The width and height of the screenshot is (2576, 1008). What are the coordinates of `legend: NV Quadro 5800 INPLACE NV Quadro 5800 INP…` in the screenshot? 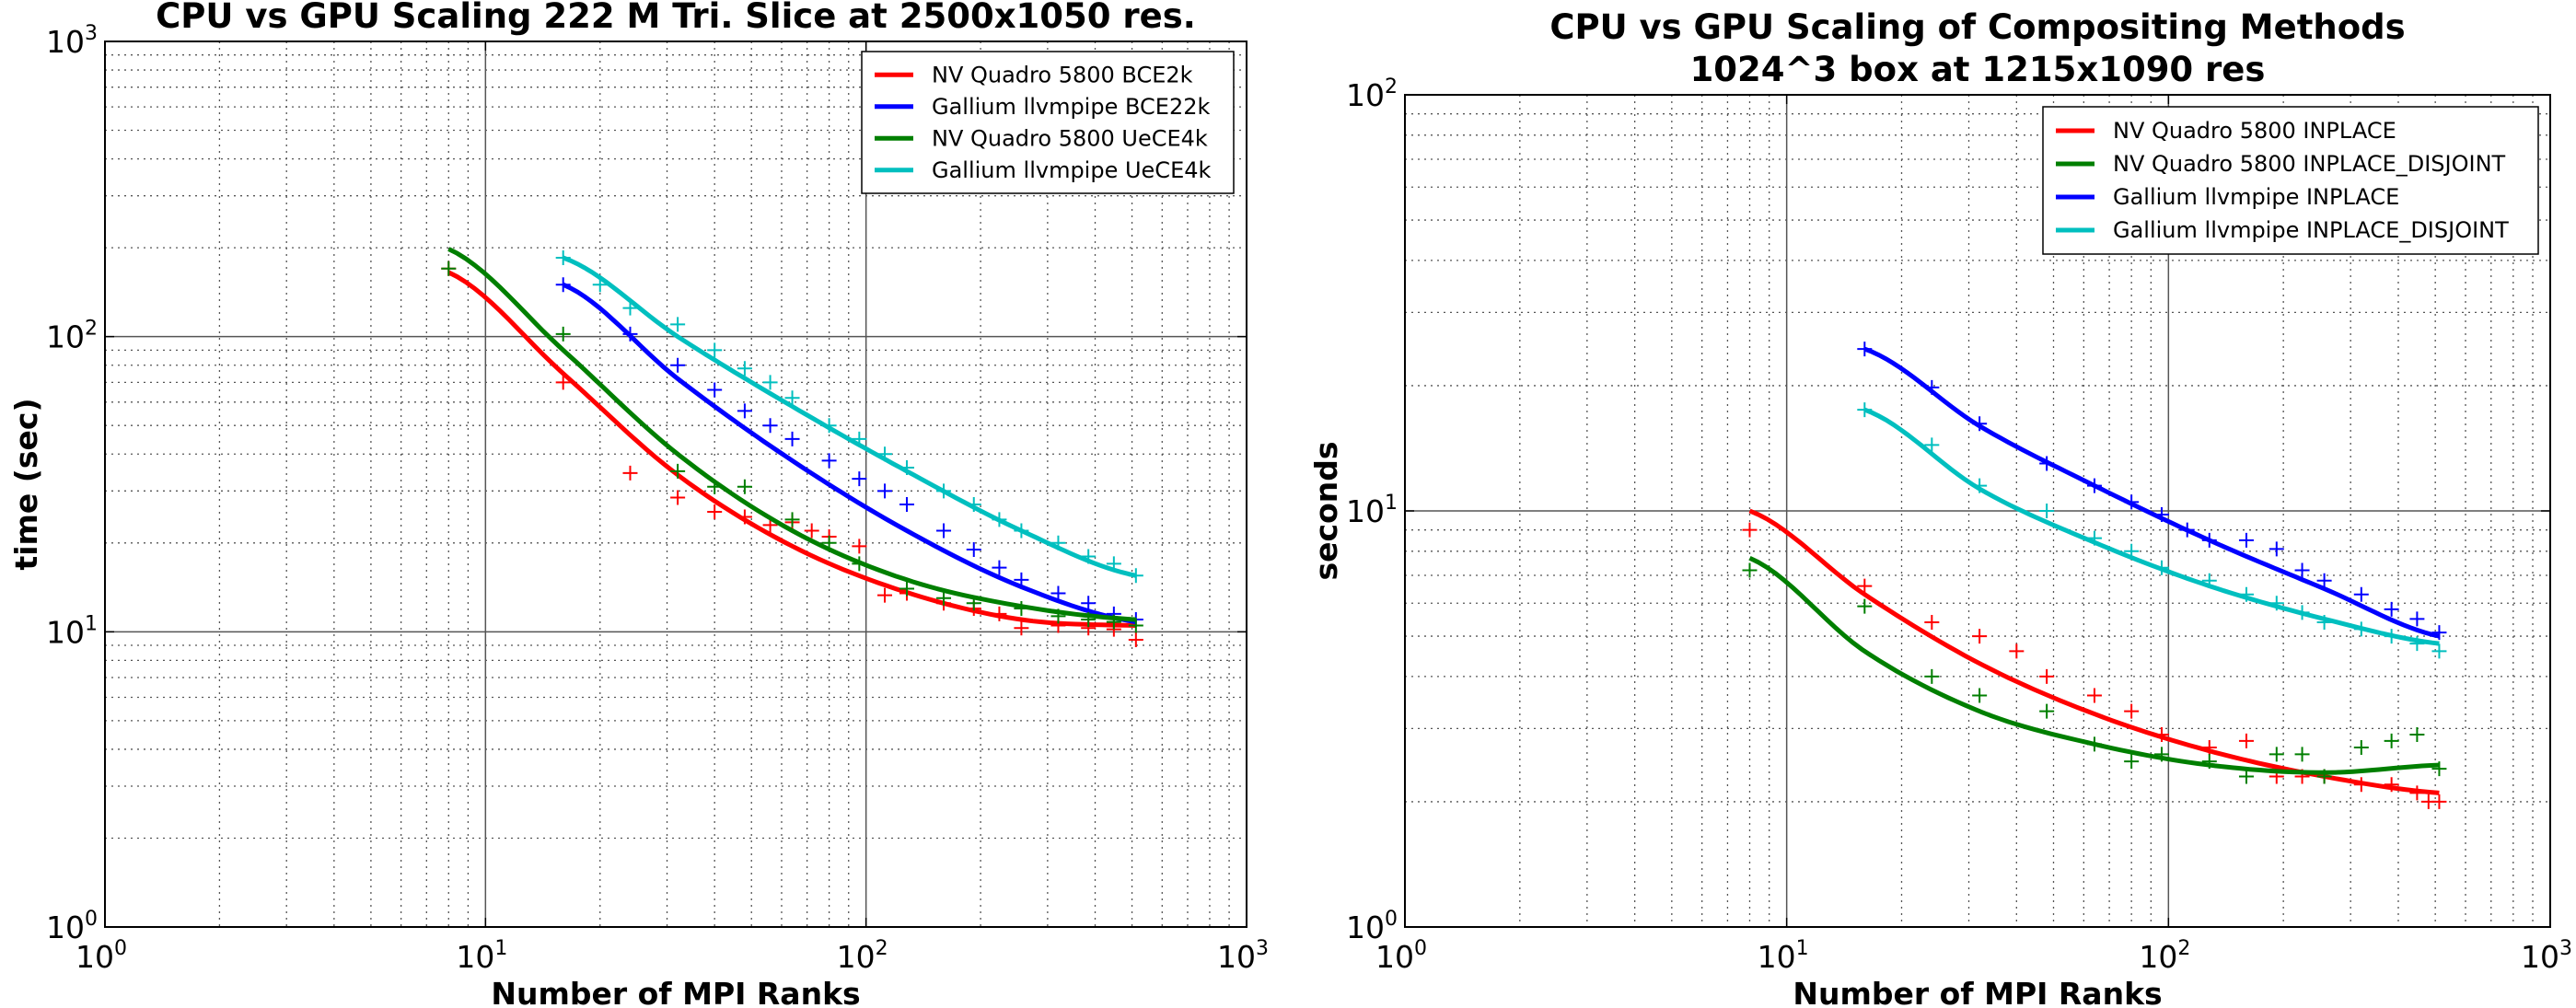 It's located at (2290, 180).